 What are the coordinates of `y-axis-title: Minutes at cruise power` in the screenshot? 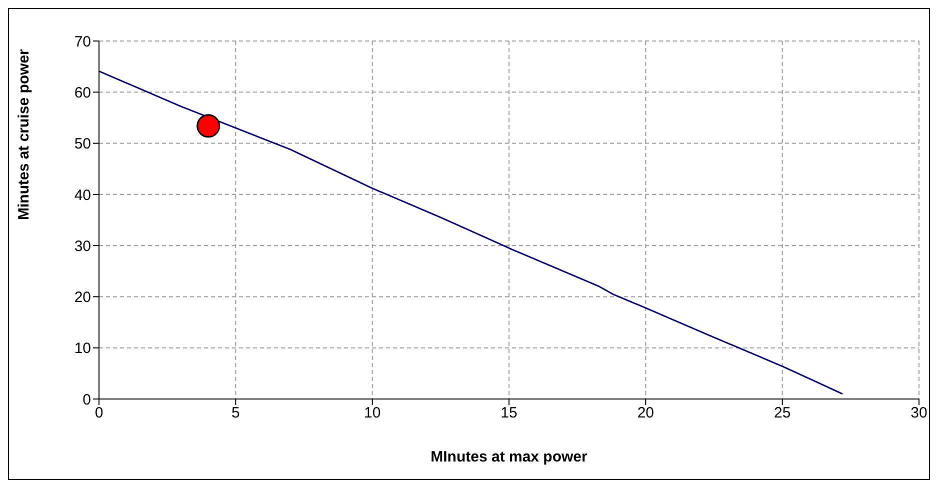 It's located at (23, 134).